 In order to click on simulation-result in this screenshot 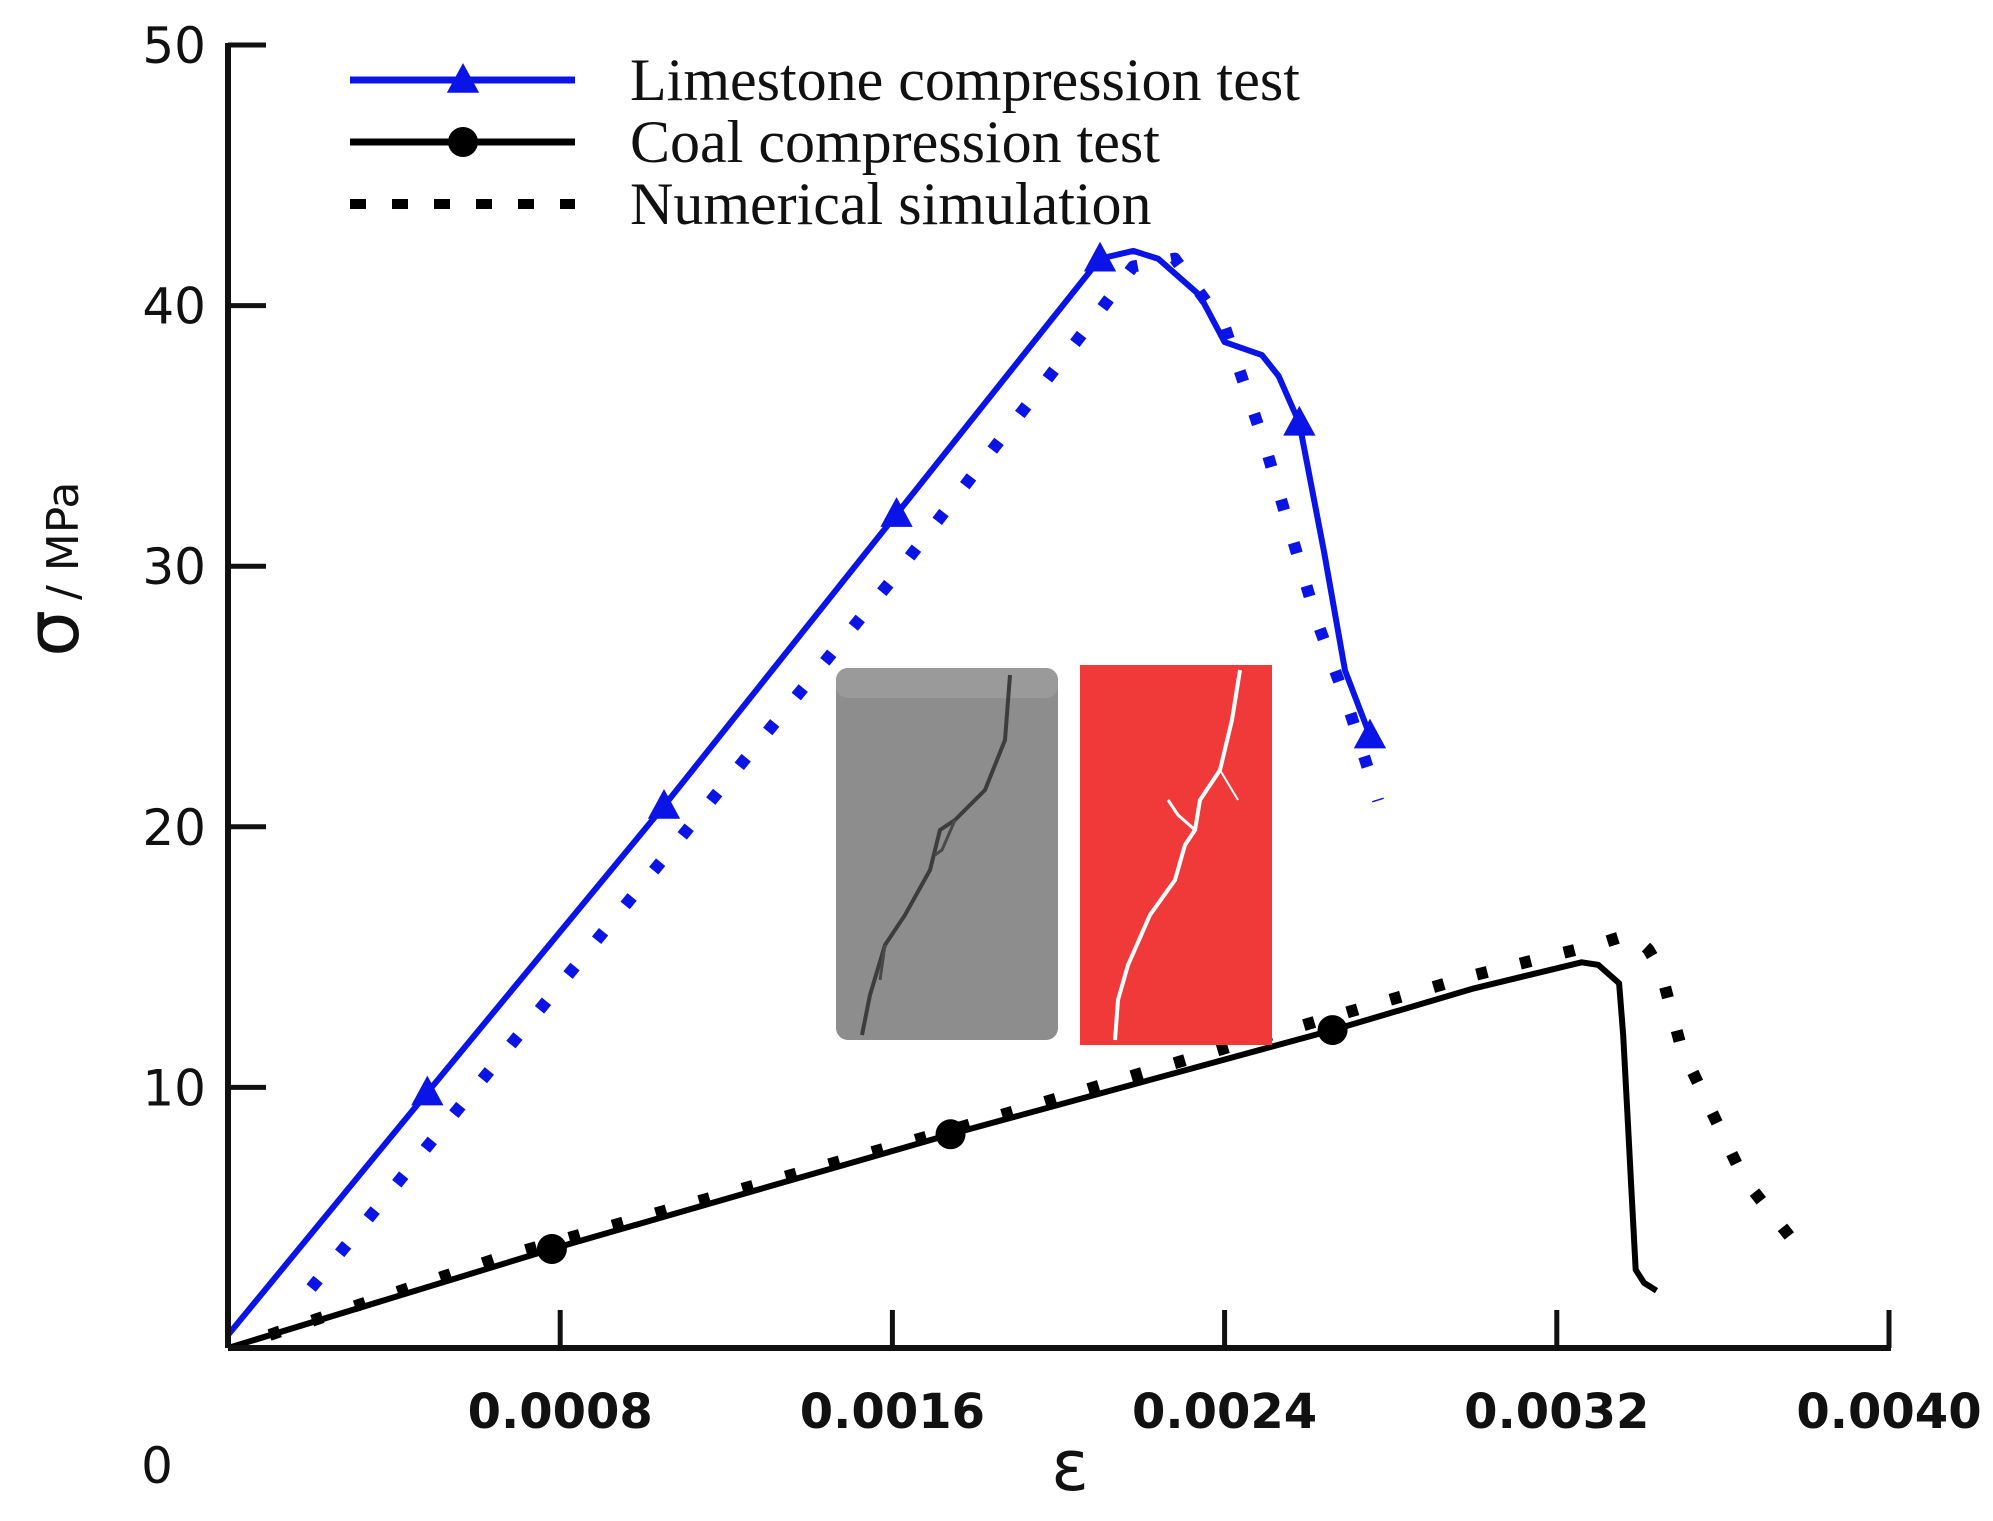, I will do `click(1176, 855)`.